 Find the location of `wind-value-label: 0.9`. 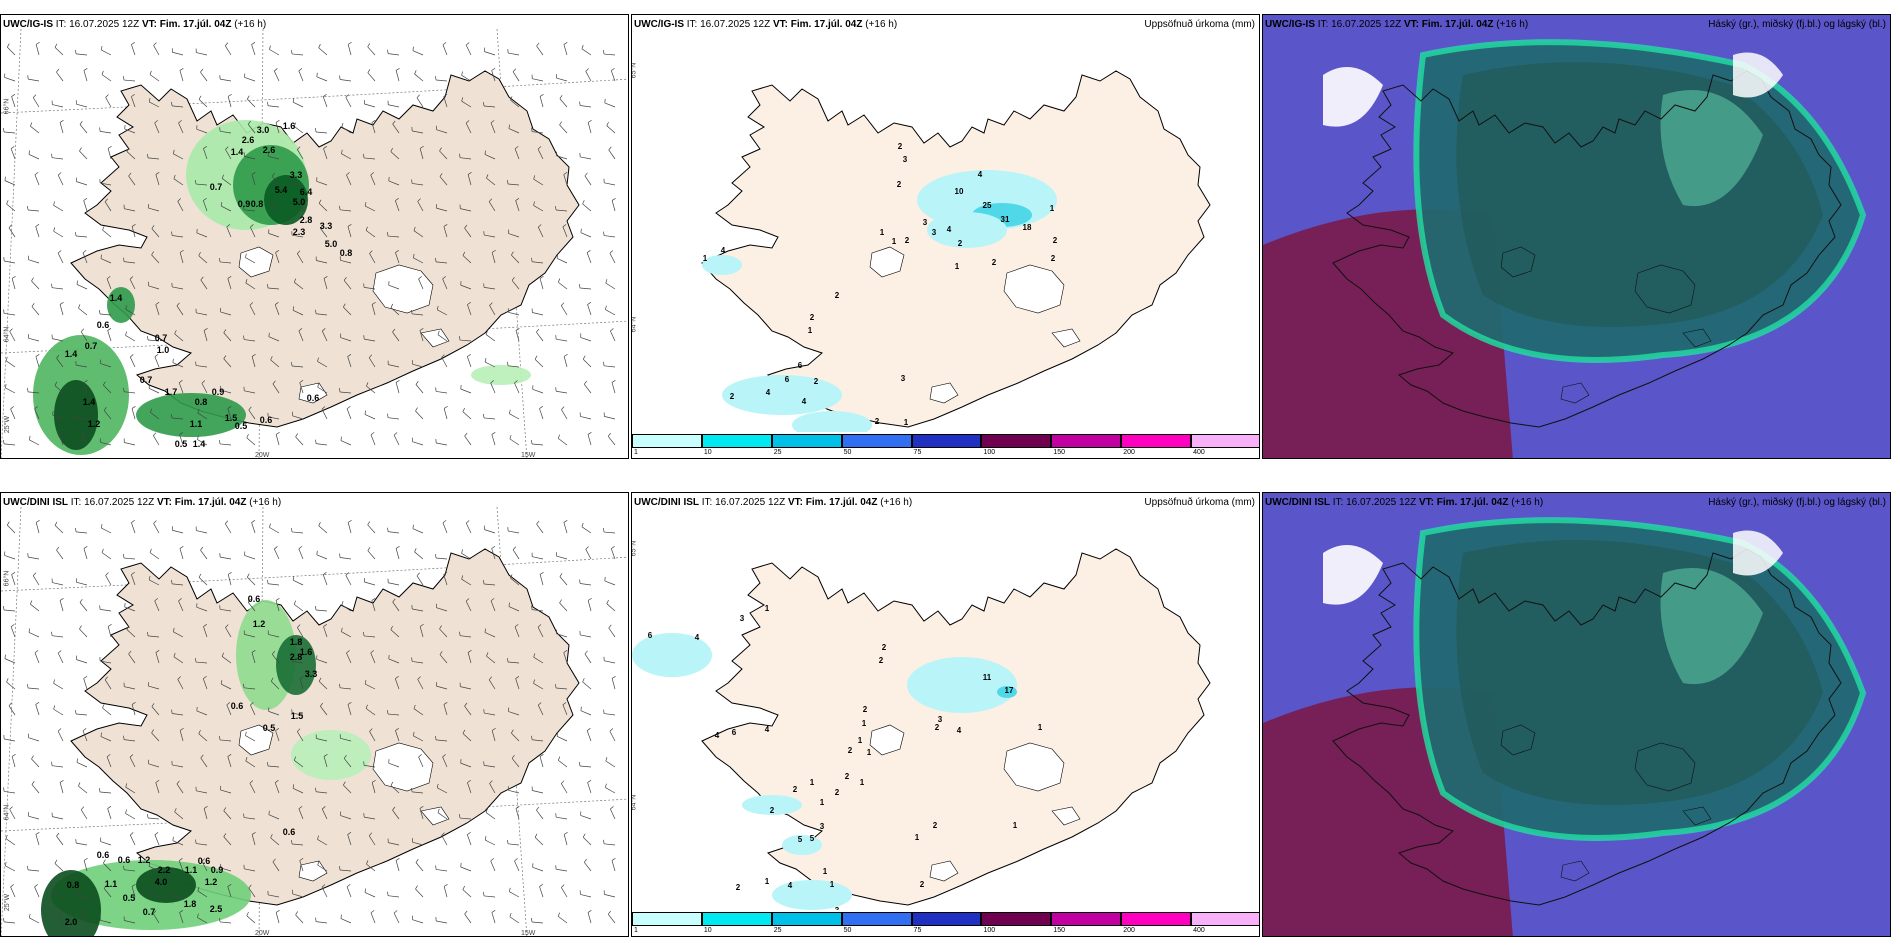

wind-value-label: 0.9 is located at coordinates (218, 392).